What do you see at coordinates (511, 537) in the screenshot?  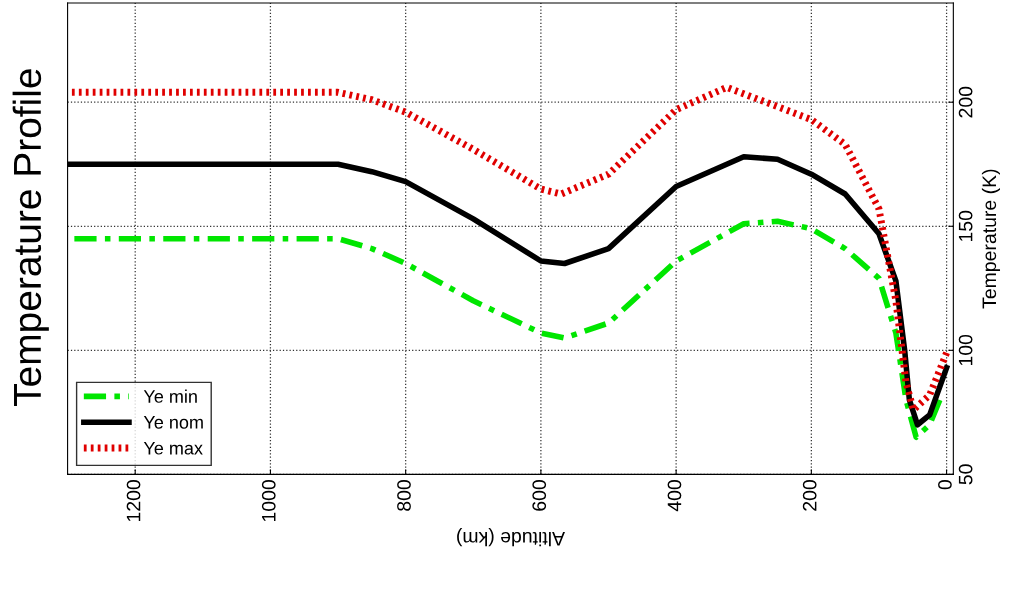 I see `x-axis-title: Altitude (km)` at bounding box center [511, 537].